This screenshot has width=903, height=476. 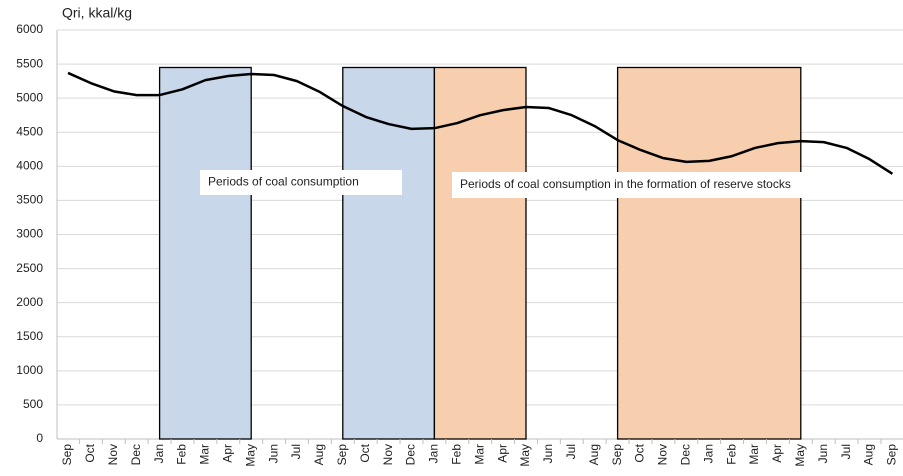 I want to click on y-tick-label: 2000, so click(x=29, y=302).